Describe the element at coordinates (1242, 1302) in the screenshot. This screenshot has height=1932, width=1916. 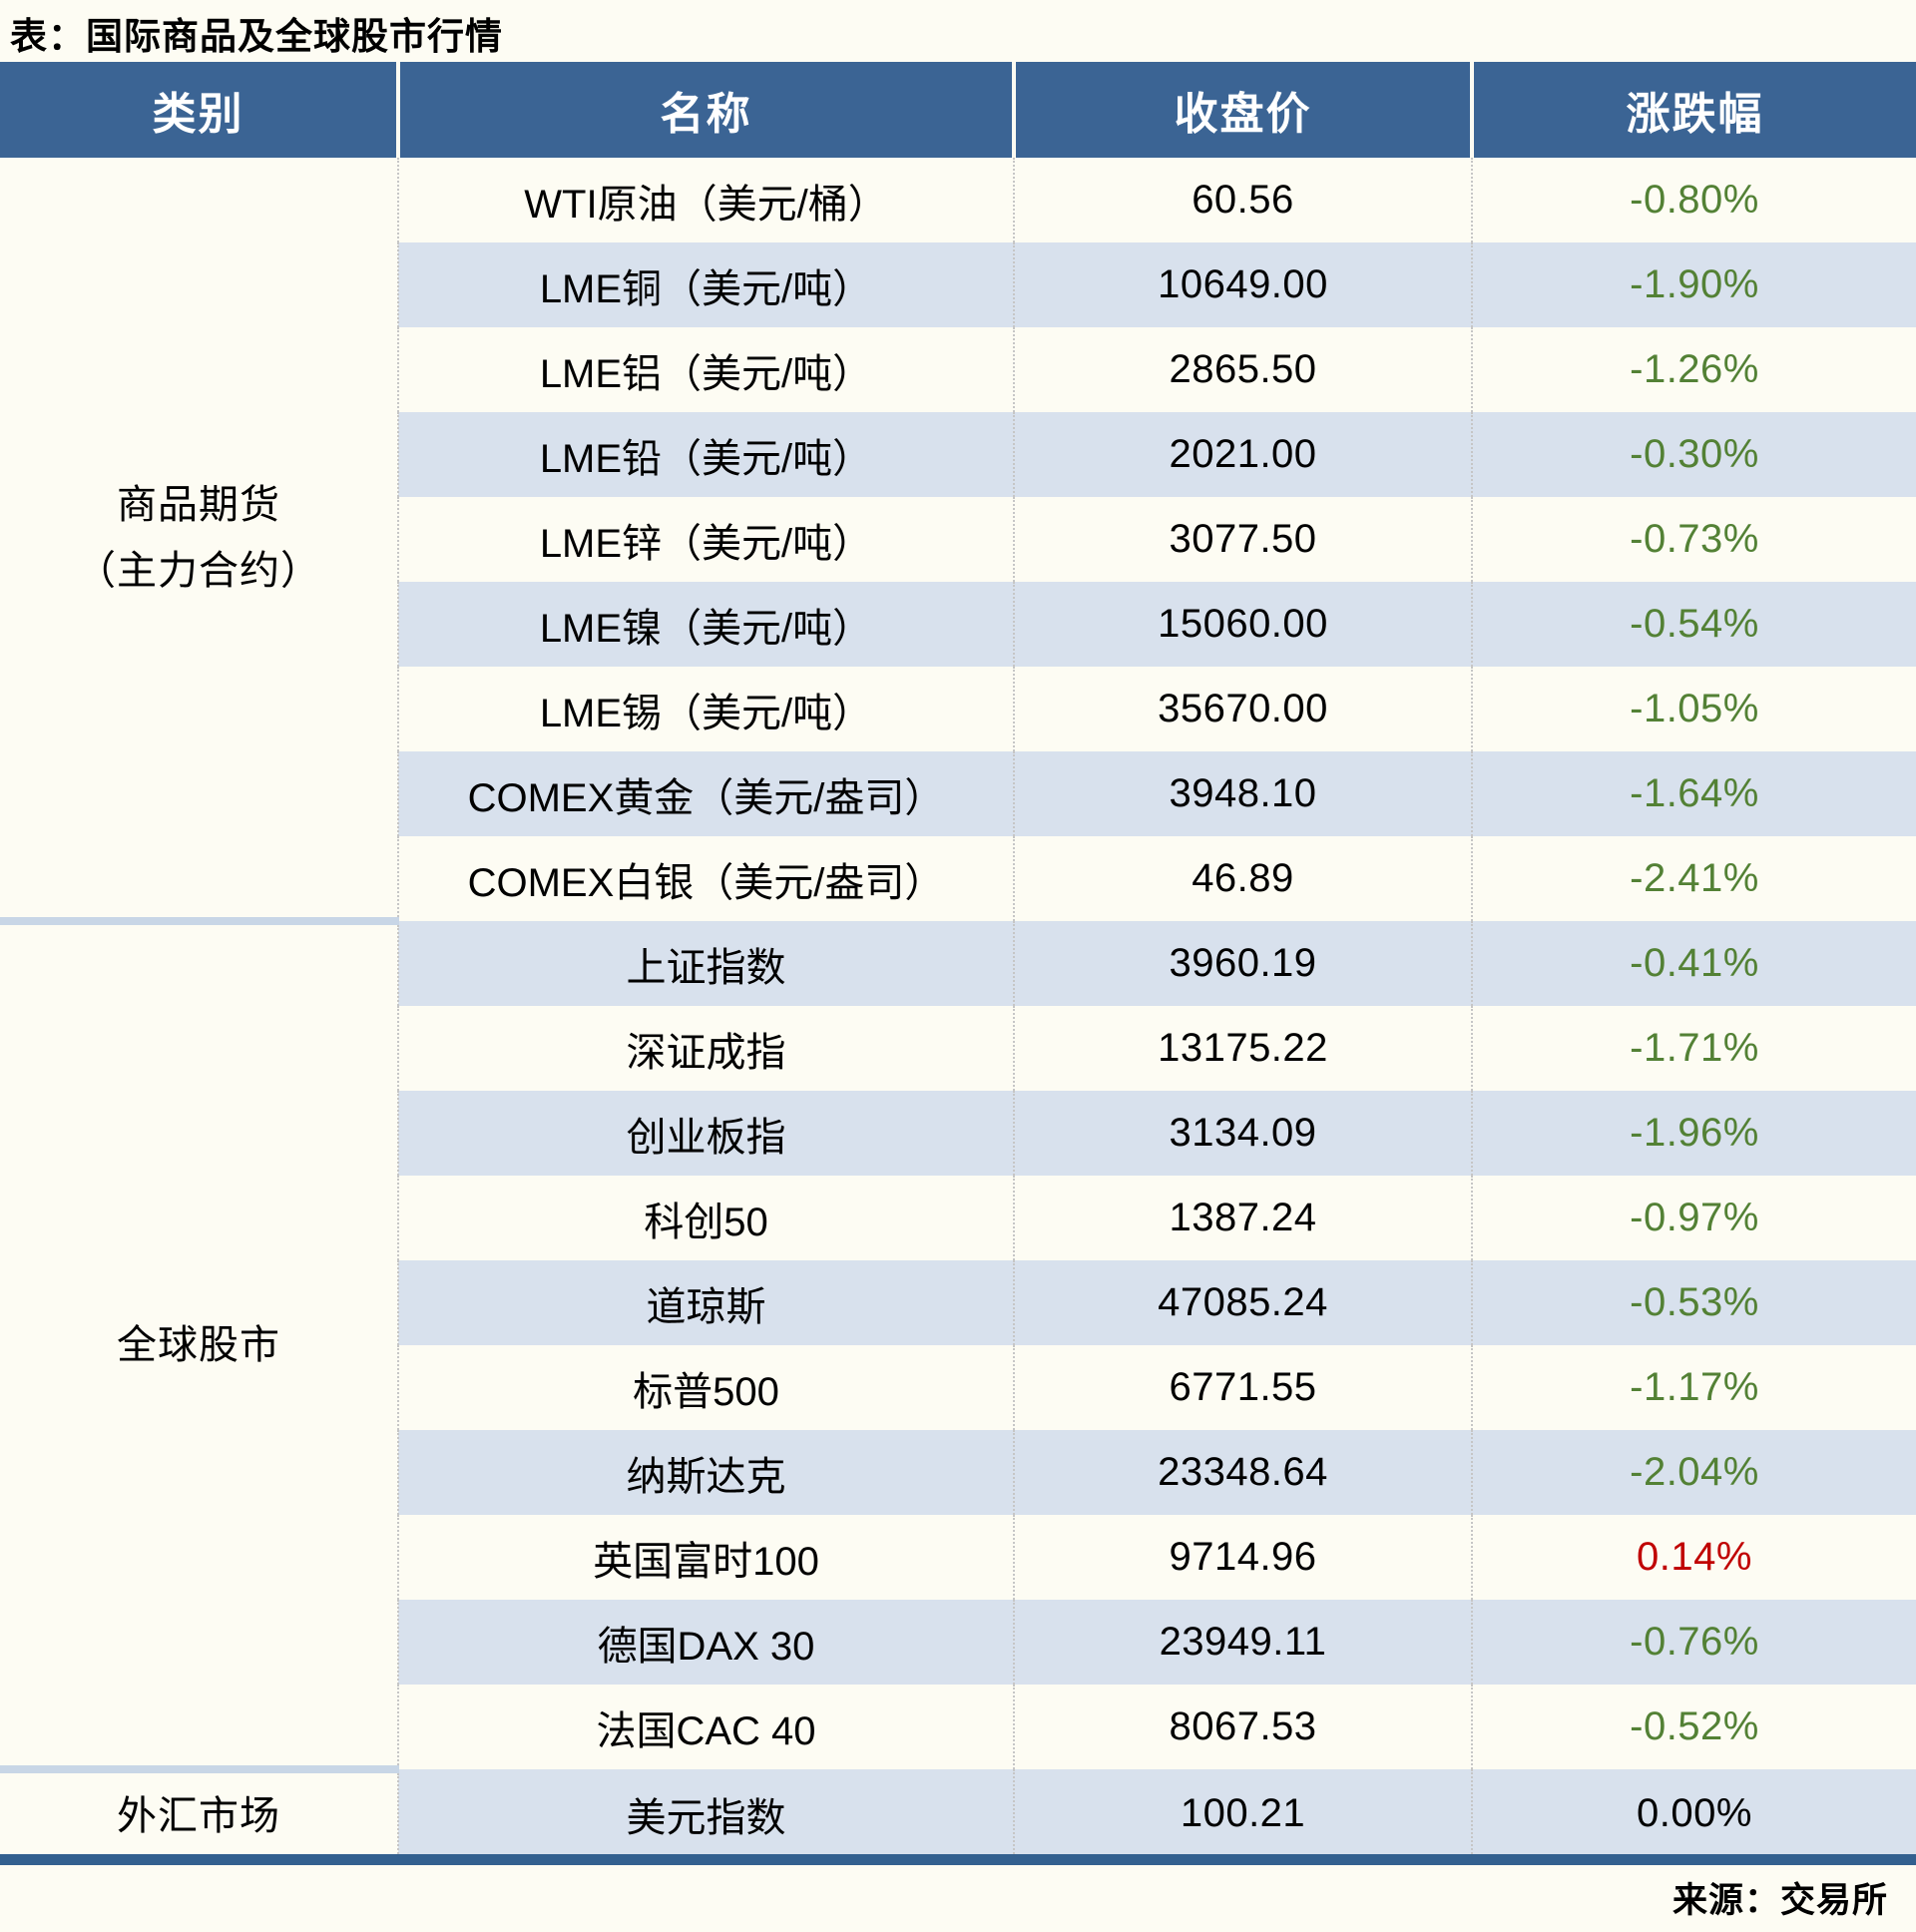
I see `close-price: 47085.24` at that location.